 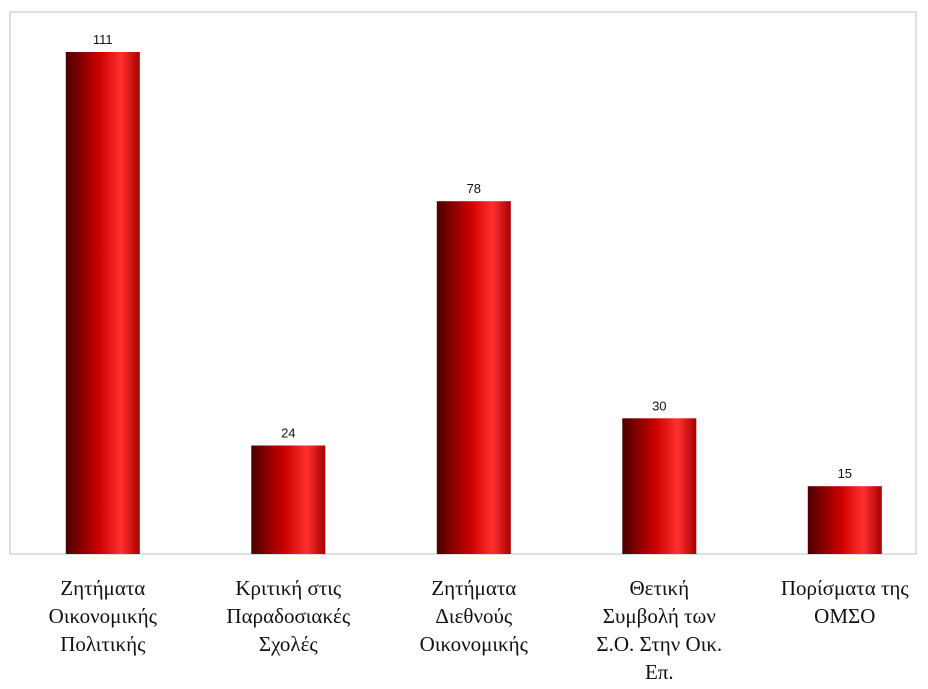 I want to click on category-label-2: Ζητήματα Διεθνούς Οικονομικής, so click(x=474, y=616).